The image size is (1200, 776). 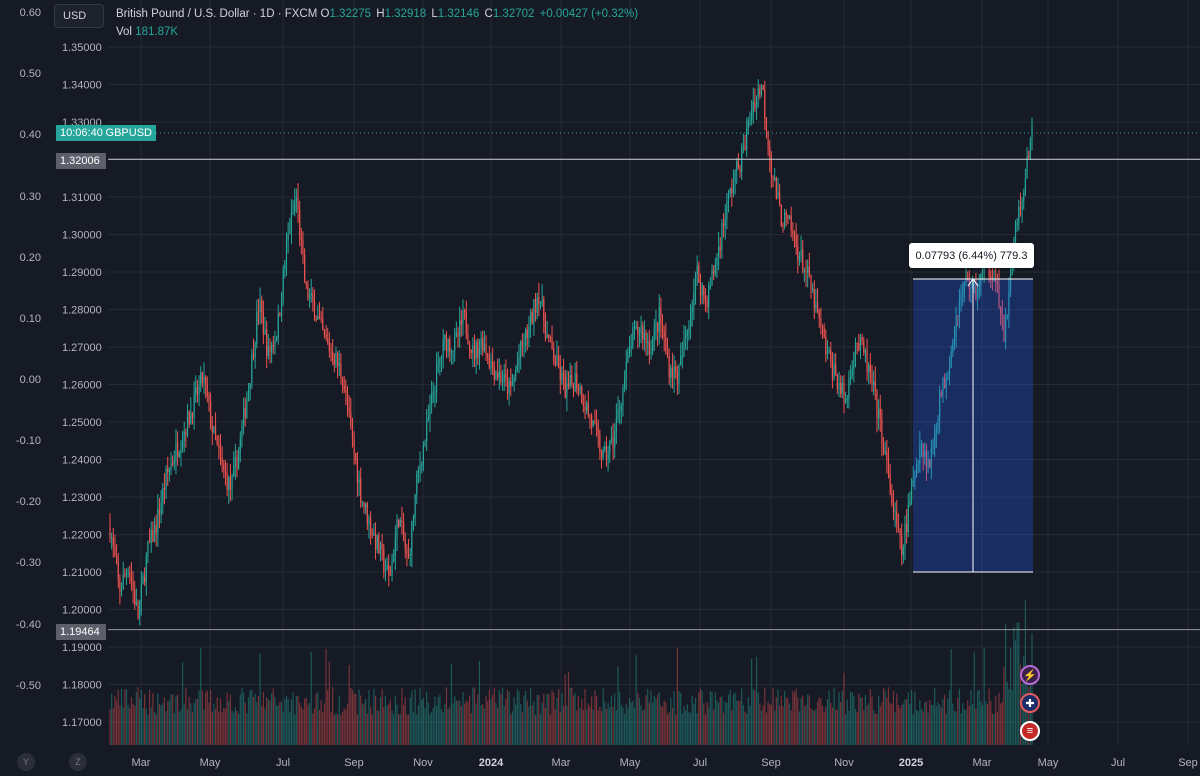 What do you see at coordinates (971, 255) in the screenshot?
I see `measure-tooltip-text: 0.07793 (6.44%) 779.3` at bounding box center [971, 255].